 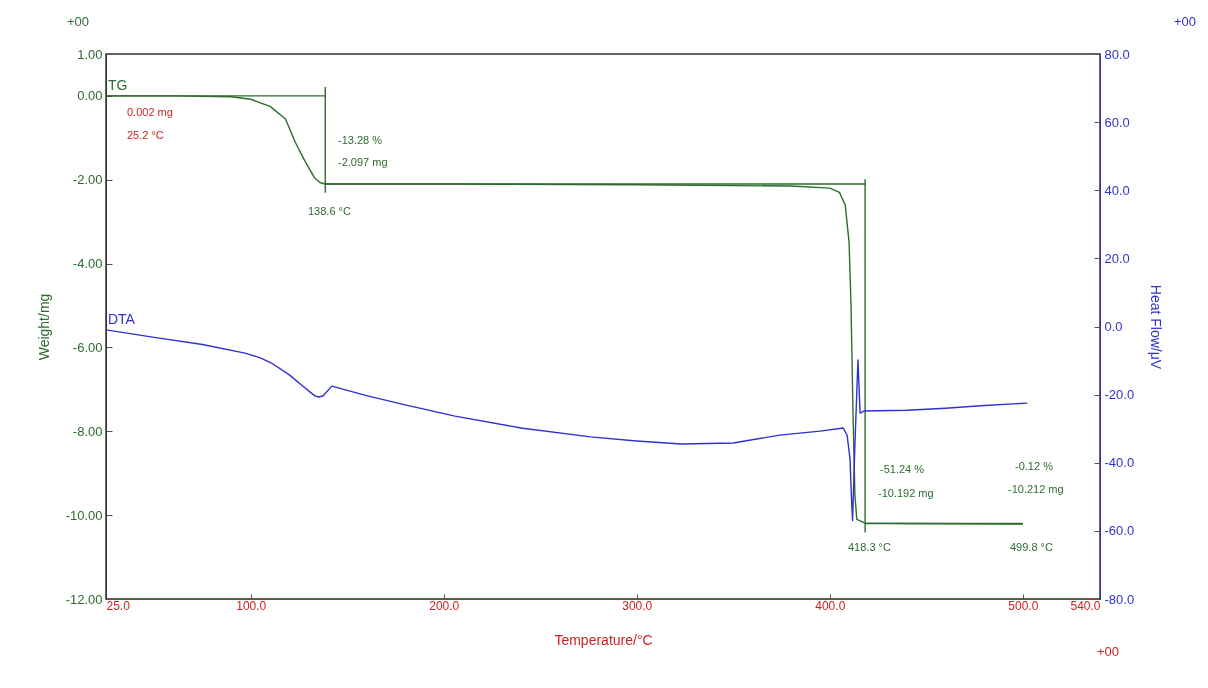 I want to click on x-tick-label: 100.0, so click(x=251, y=605).